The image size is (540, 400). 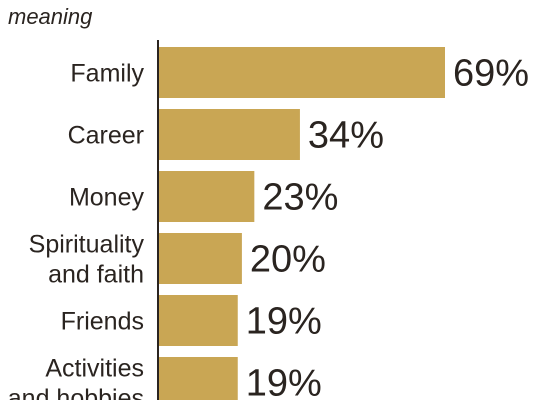 I want to click on category-label-3: Spirituality and faith, so click(x=87, y=260).